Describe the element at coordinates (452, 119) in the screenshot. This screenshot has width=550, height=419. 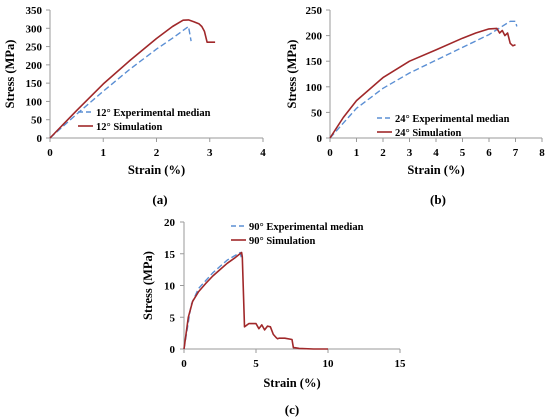
I see `legend-label: 24° Experimental median` at that location.